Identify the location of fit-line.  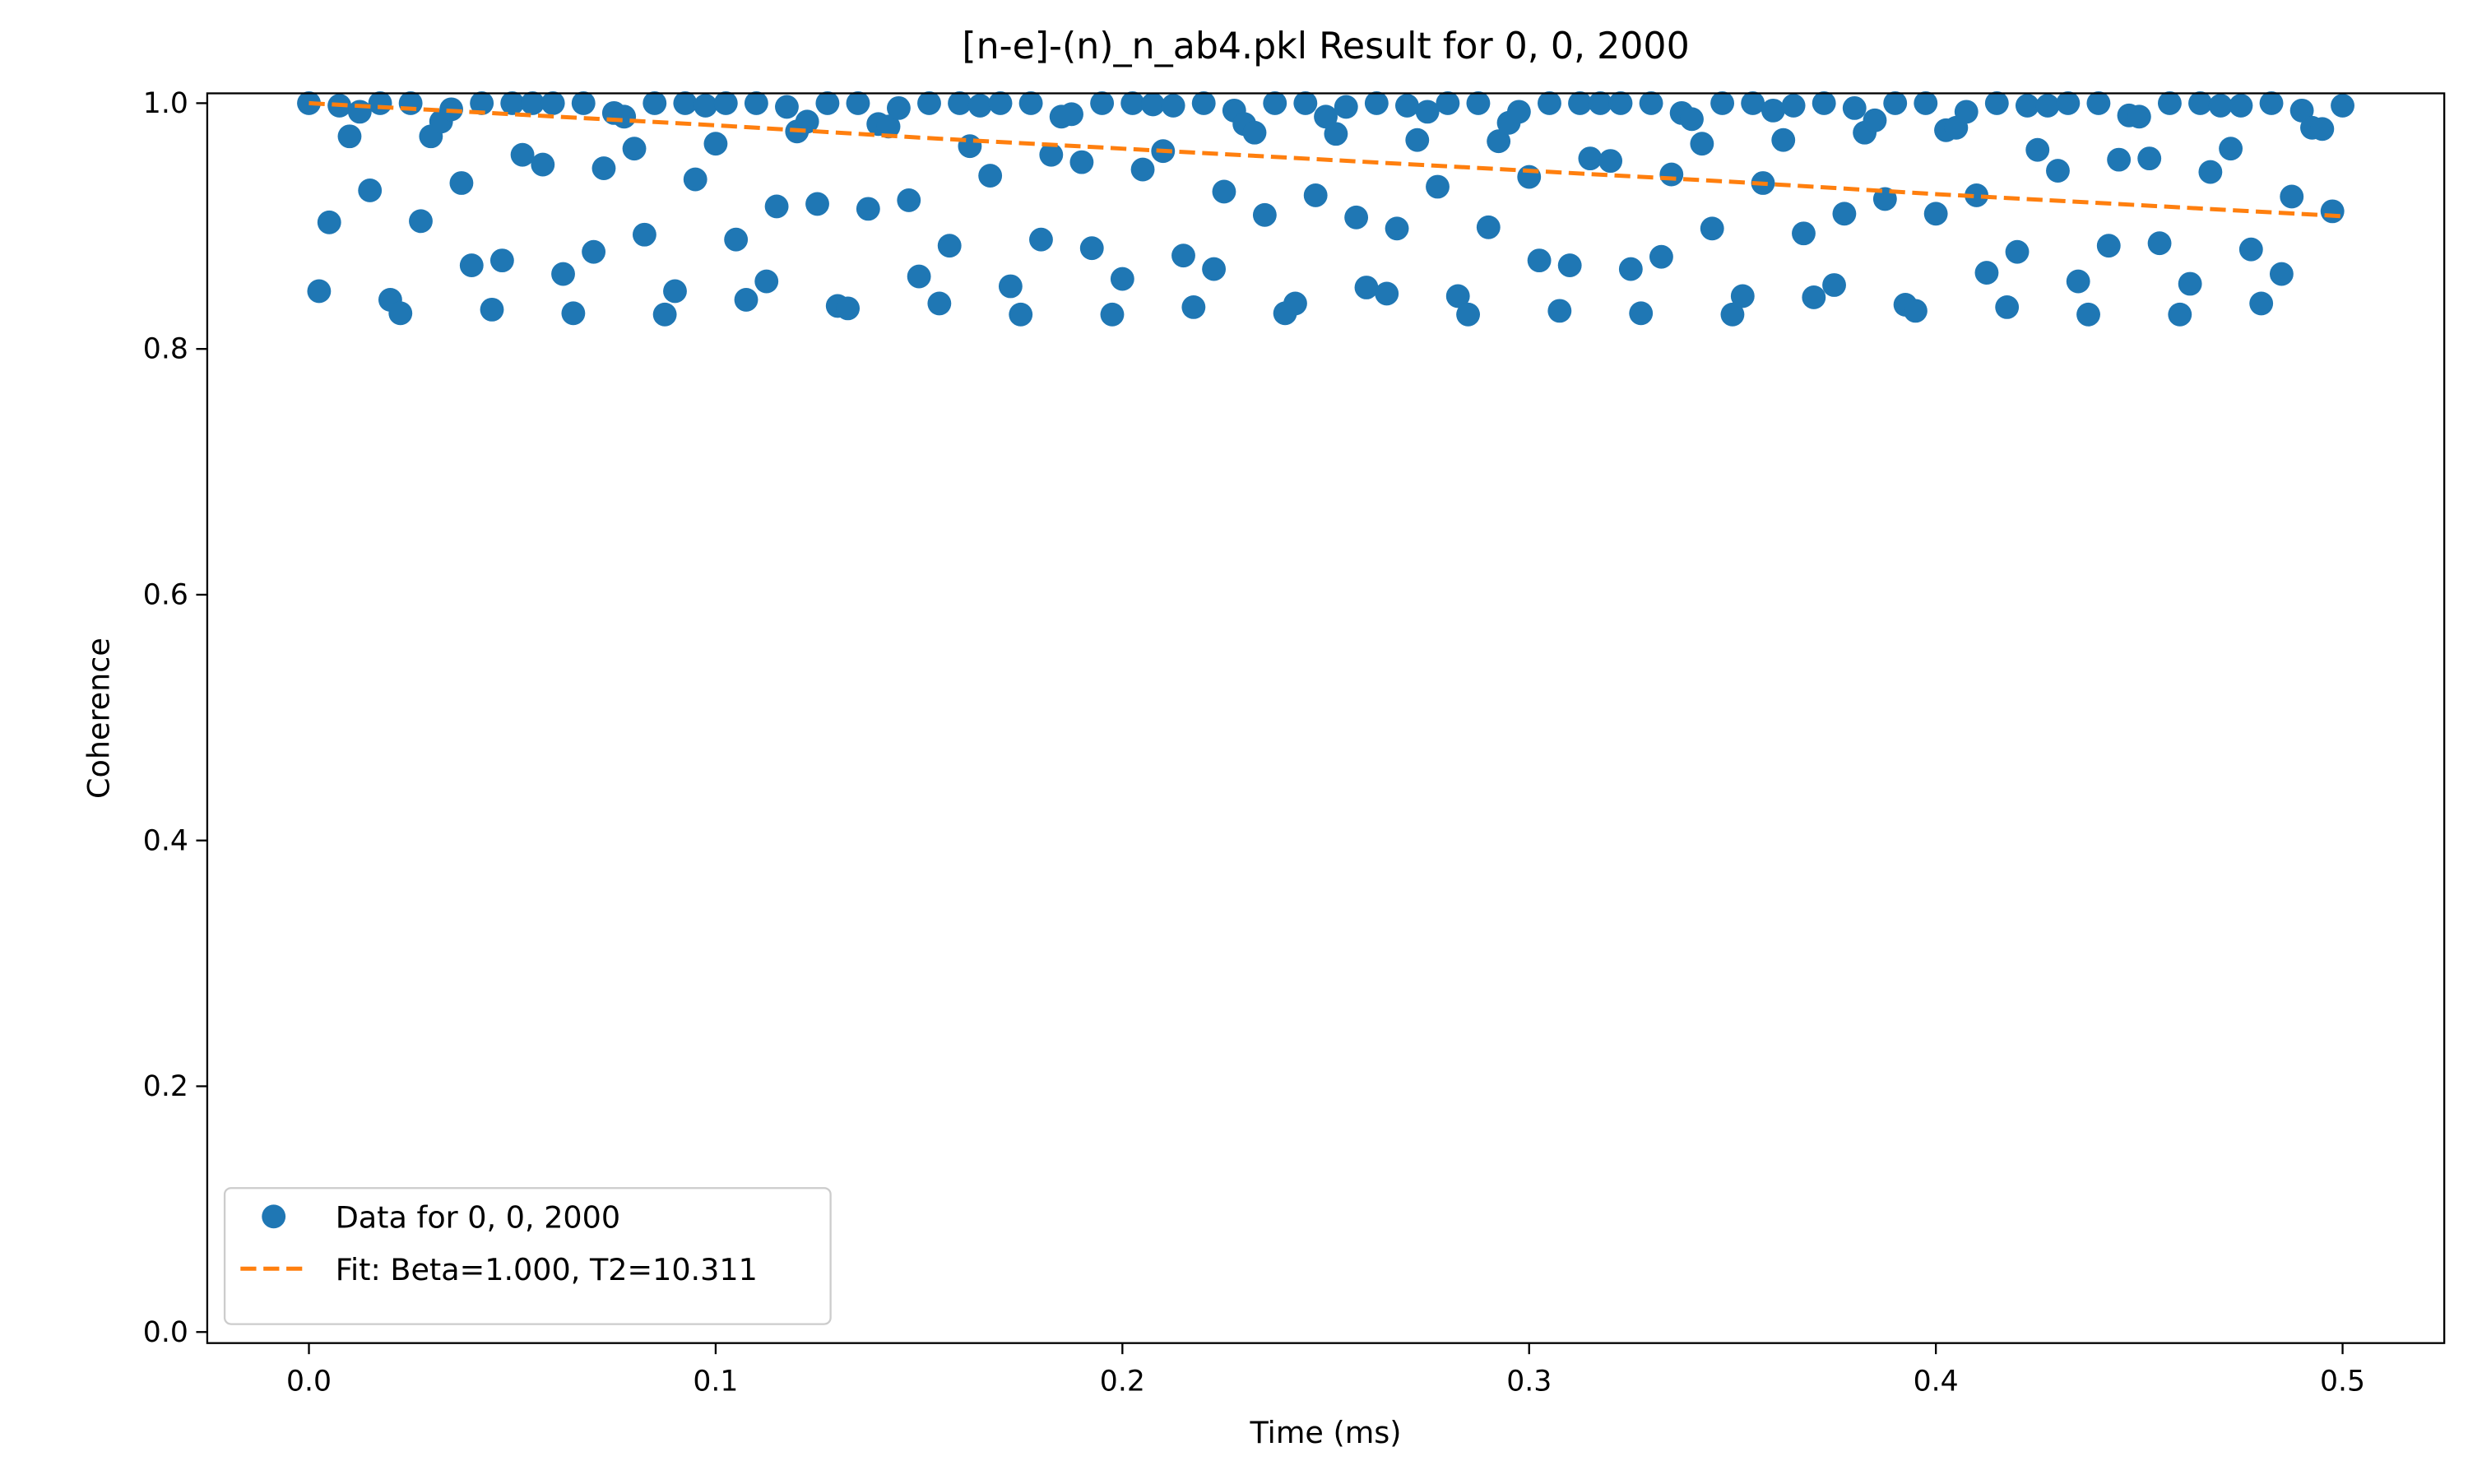
(1325, 159).